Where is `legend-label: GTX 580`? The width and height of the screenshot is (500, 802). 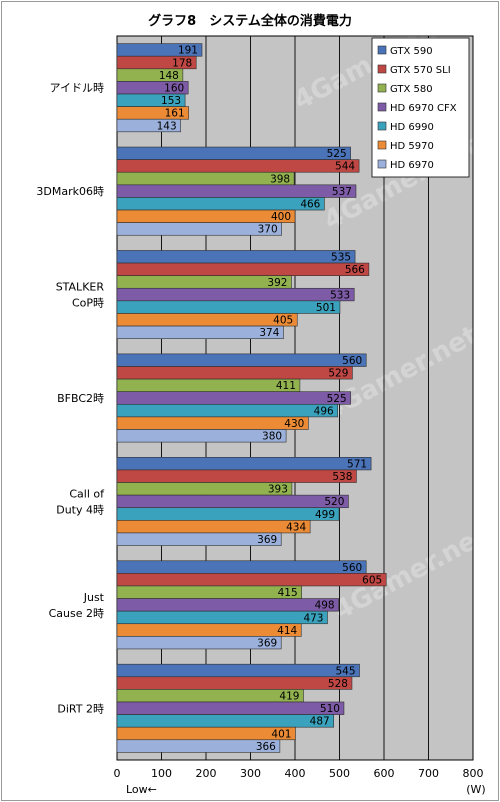
legend-label: GTX 580 is located at coordinates (411, 89).